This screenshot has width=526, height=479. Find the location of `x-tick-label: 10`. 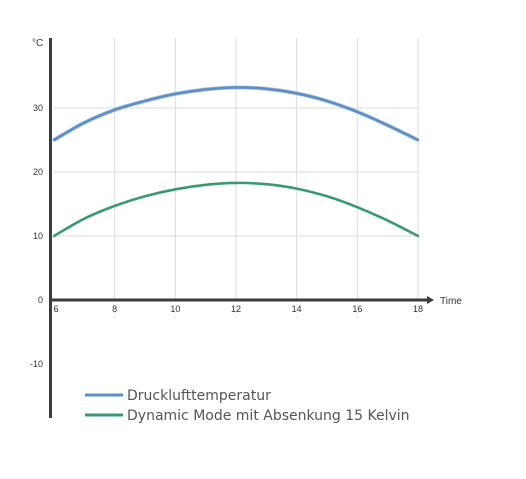

x-tick-label: 10 is located at coordinates (175, 309).